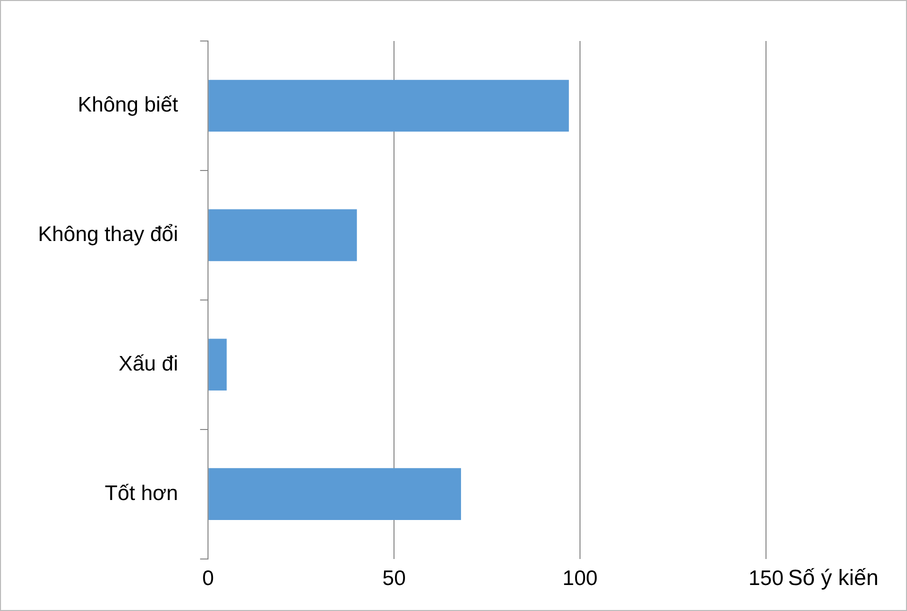 Image resolution: width=907 pixels, height=611 pixels. I want to click on x-tick-label: 100, so click(580, 578).